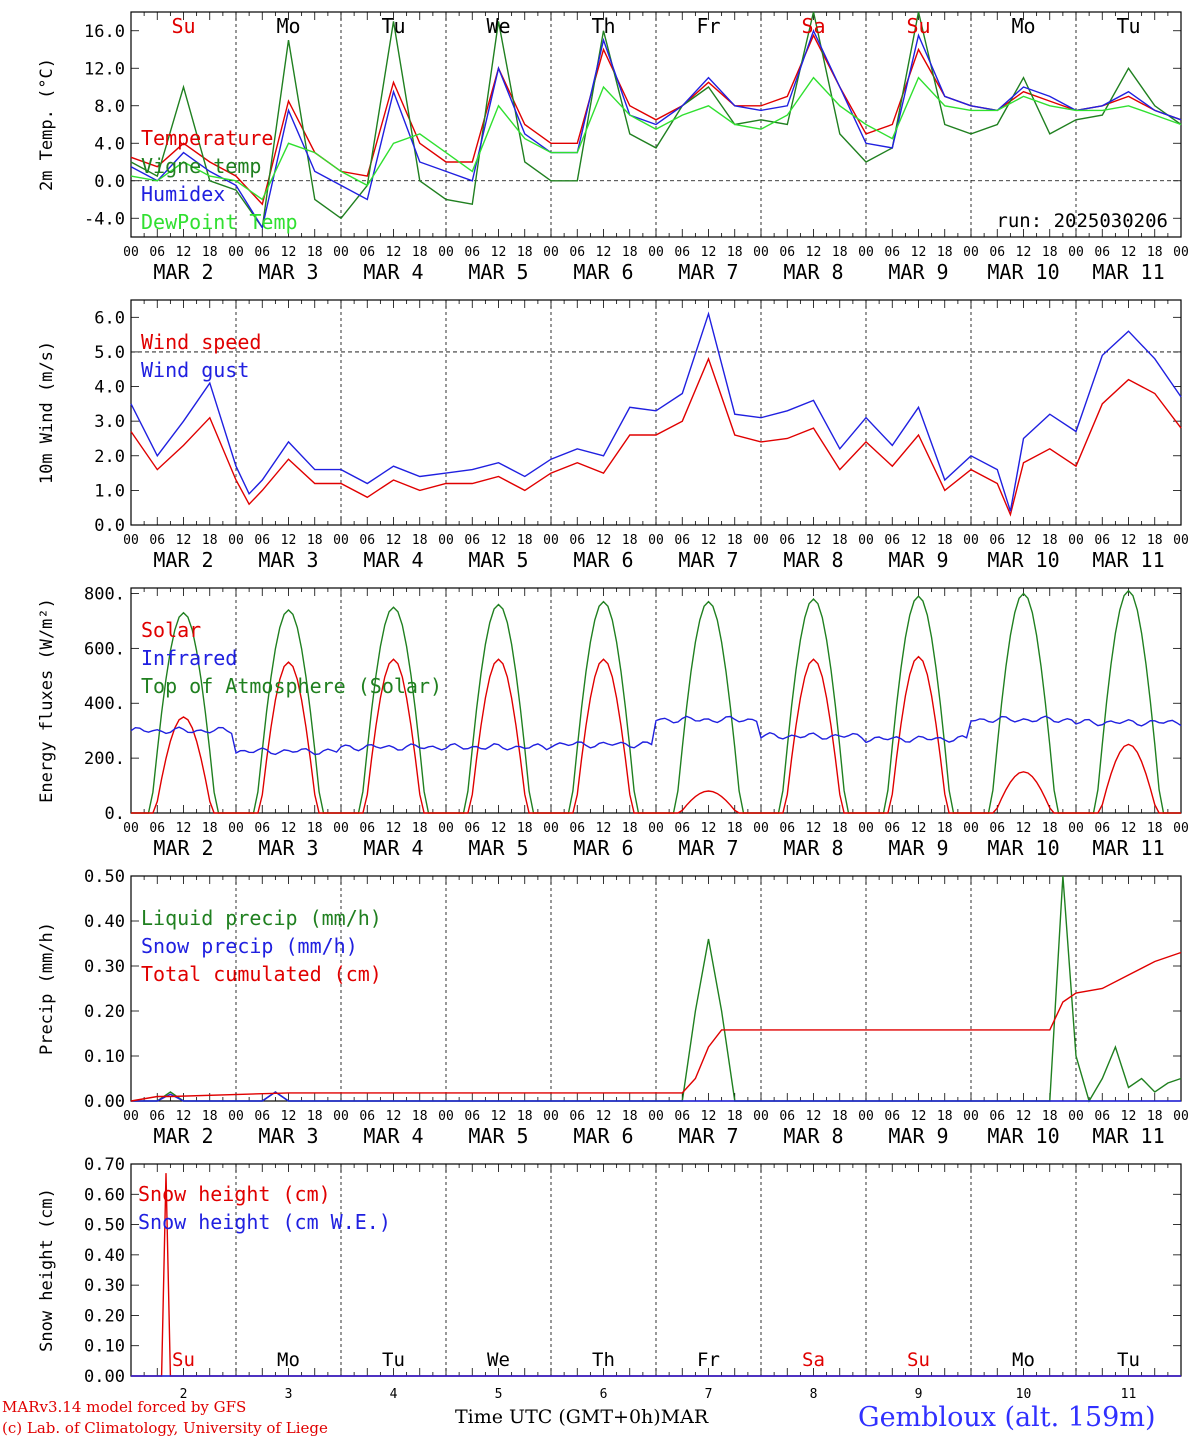 This screenshot has height=1440, width=1194. What do you see at coordinates (498, 560) in the screenshot?
I see `day-label: MAR 5` at bounding box center [498, 560].